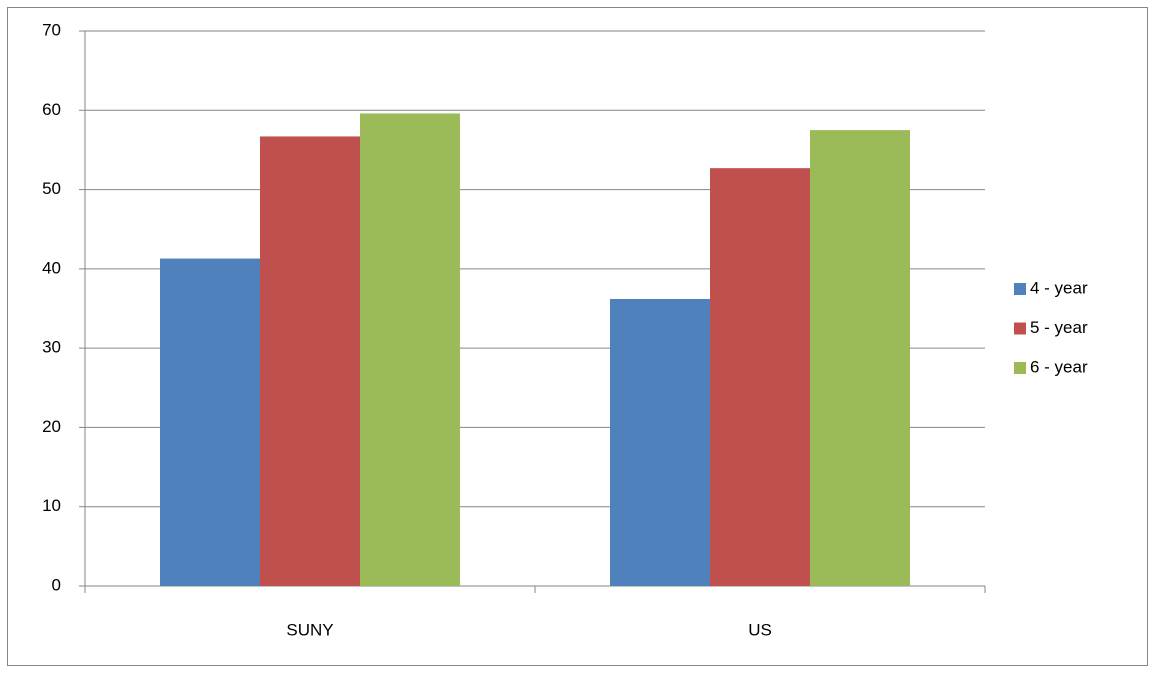  I want to click on y-tick-label: 10, so click(51, 505).